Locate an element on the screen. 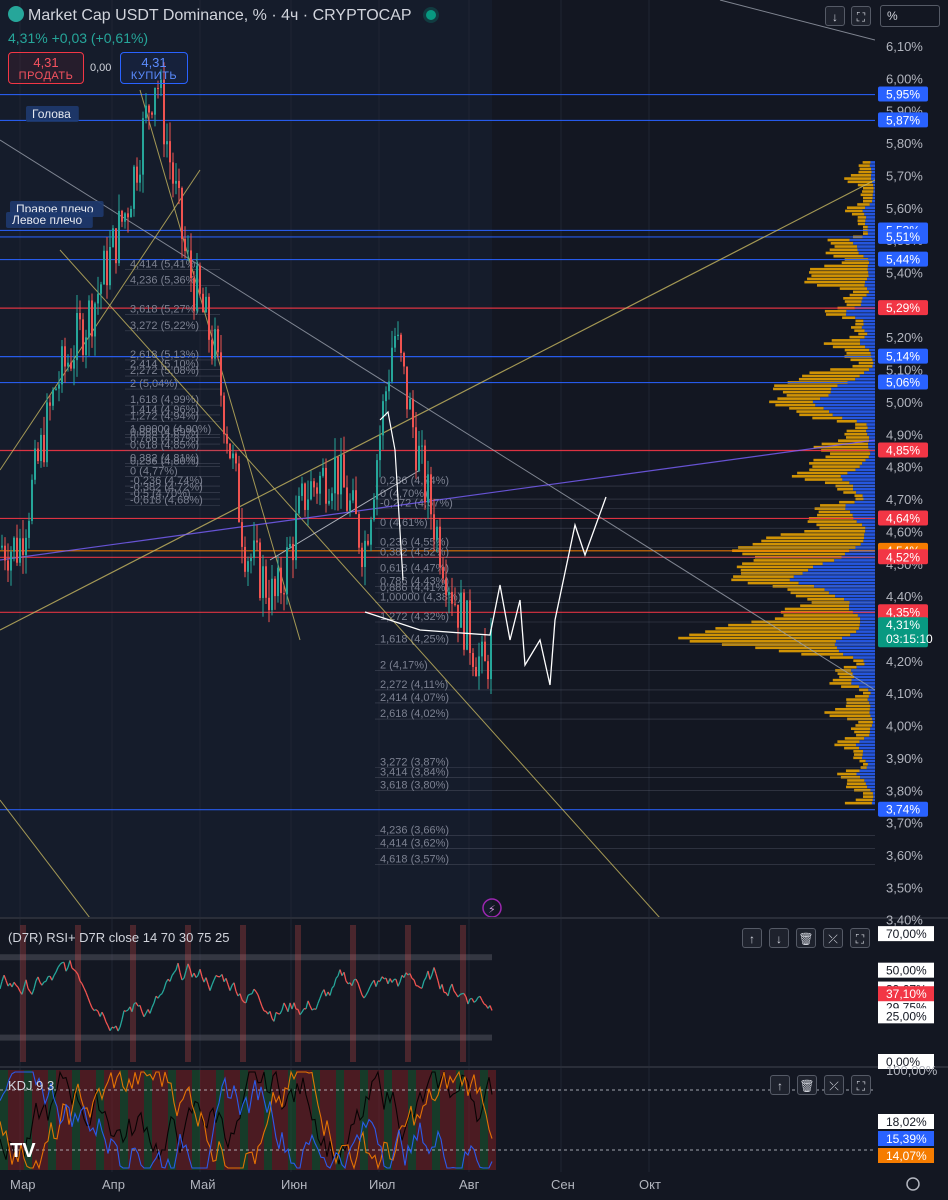 This screenshot has width=948, height=1200. kdj-value-badge is located at coordinates (906, 1138).